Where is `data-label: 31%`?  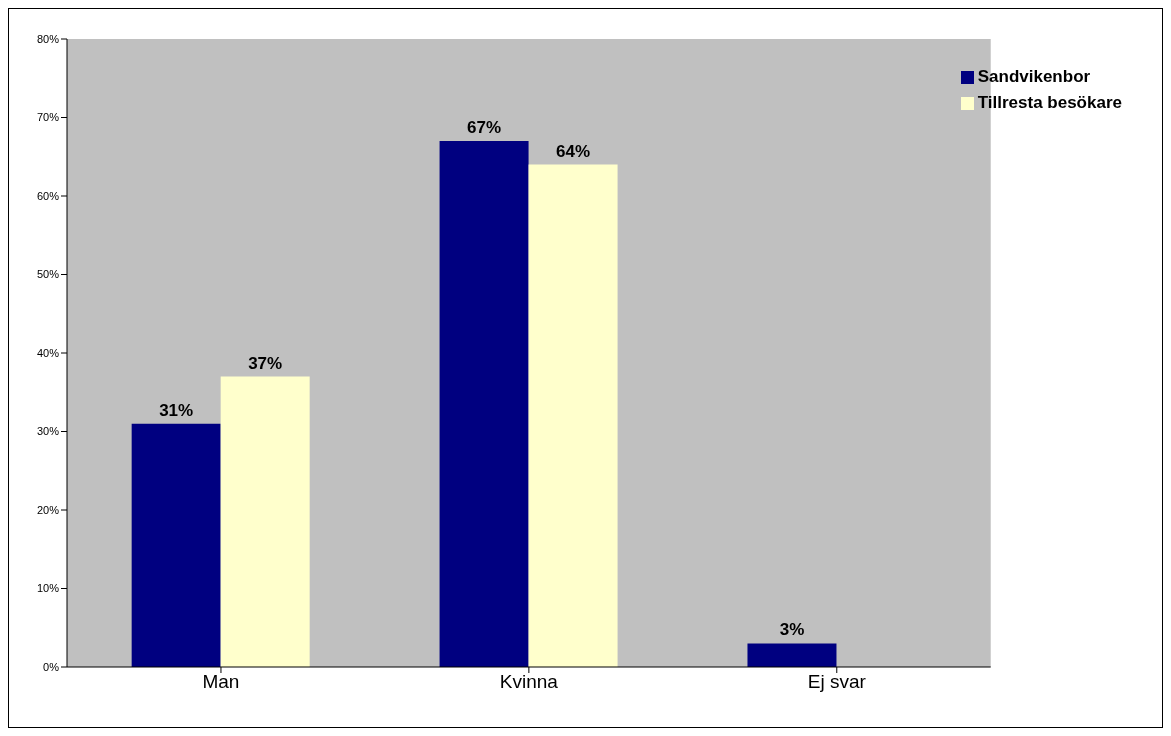
data-label: 31% is located at coordinates (176, 410).